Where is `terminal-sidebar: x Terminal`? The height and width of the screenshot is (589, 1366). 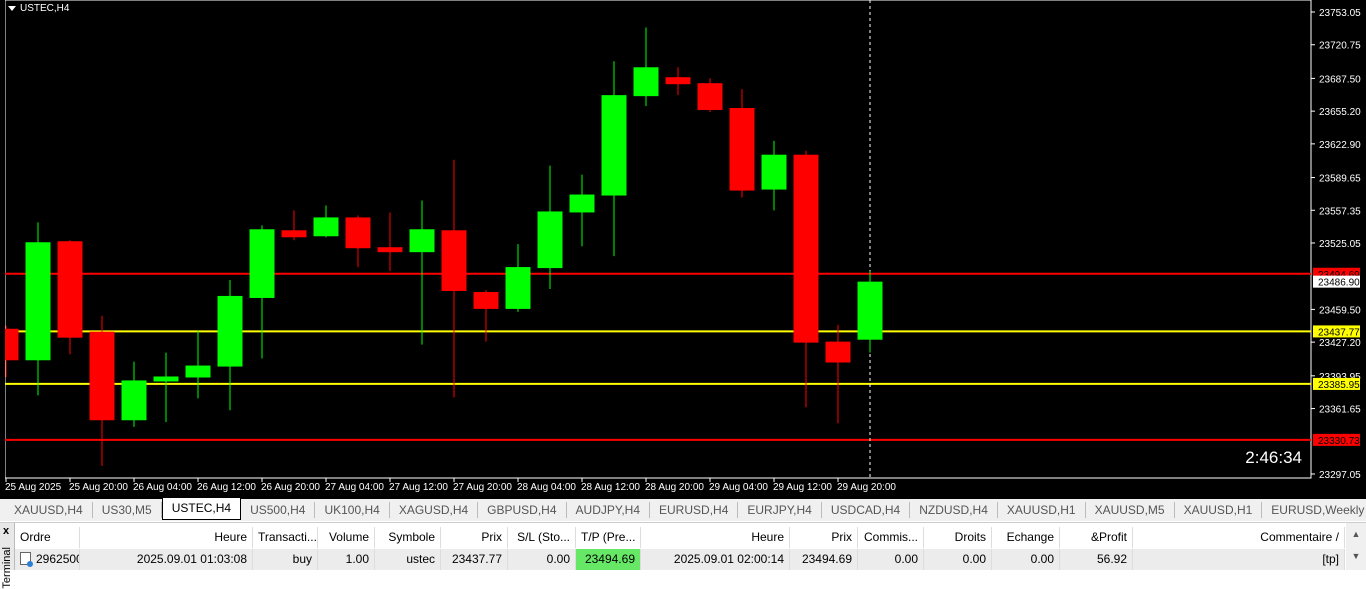
terminal-sidebar: x Terminal is located at coordinates (7, 556).